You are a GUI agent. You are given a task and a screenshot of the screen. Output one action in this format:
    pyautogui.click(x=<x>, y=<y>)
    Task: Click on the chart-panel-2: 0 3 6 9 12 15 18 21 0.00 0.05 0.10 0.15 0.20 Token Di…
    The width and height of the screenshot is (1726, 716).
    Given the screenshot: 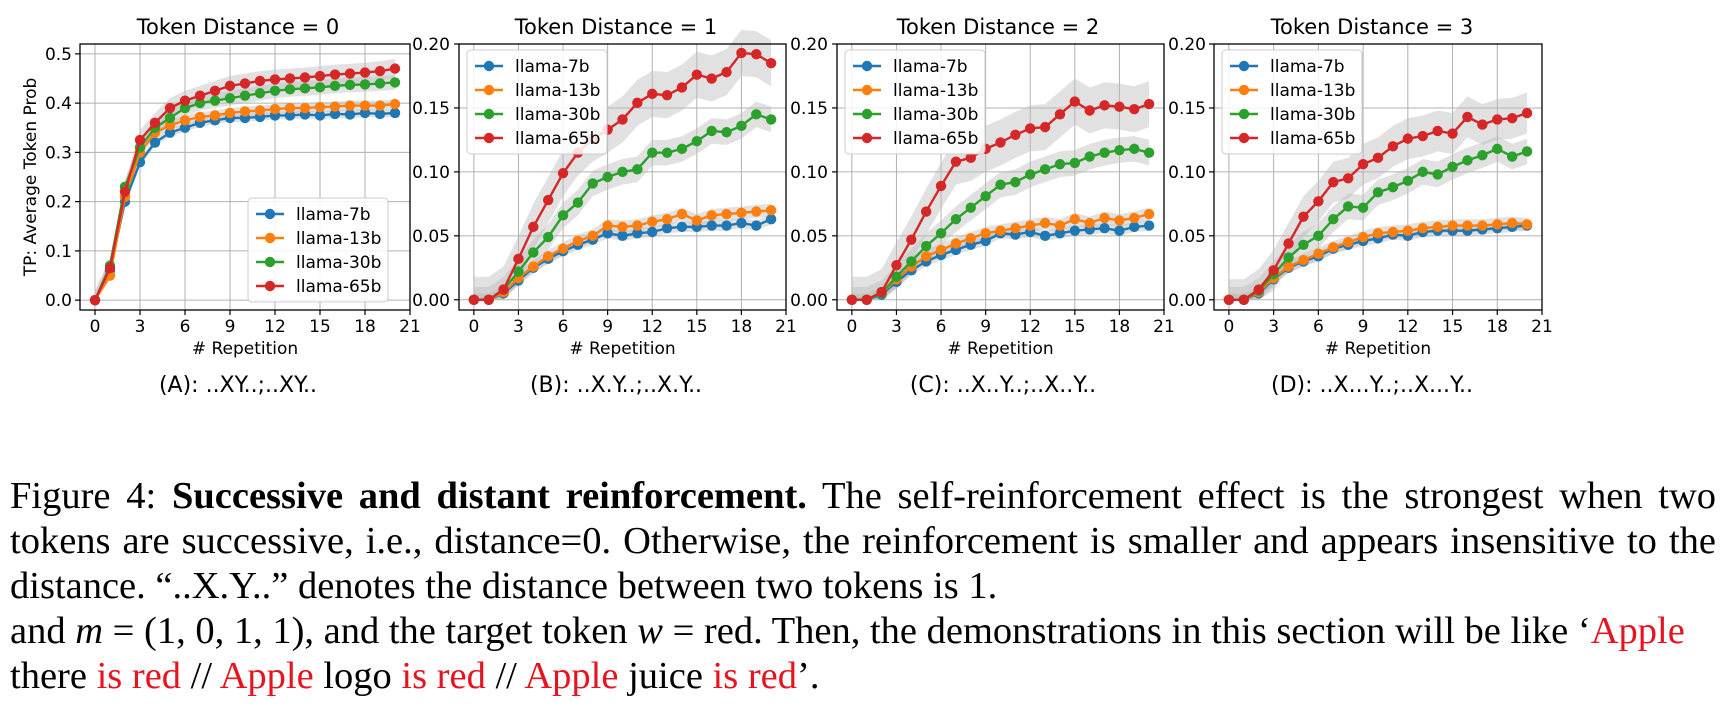 What is the action you would take?
    pyautogui.click(x=604, y=206)
    